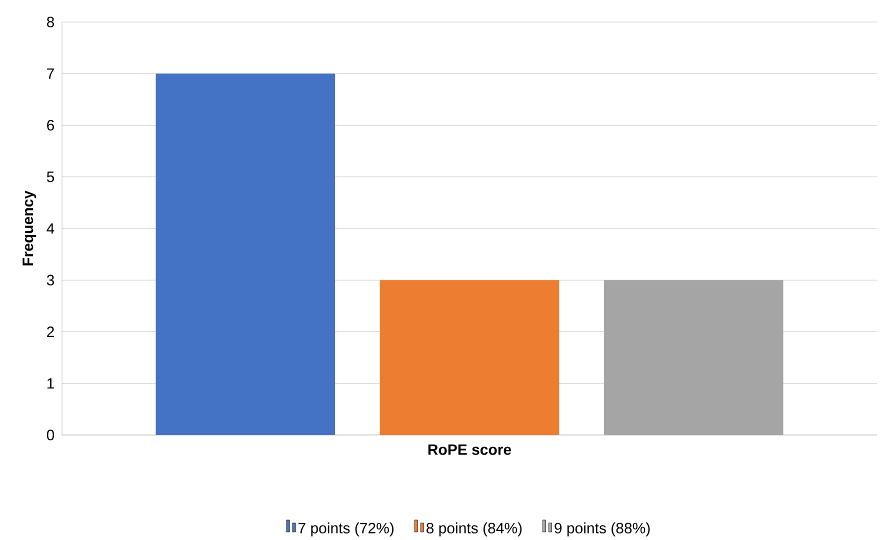 This screenshot has height=540, width=881. What do you see at coordinates (50, 177) in the screenshot?
I see `y-tick-label: 5` at bounding box center [50, 177].